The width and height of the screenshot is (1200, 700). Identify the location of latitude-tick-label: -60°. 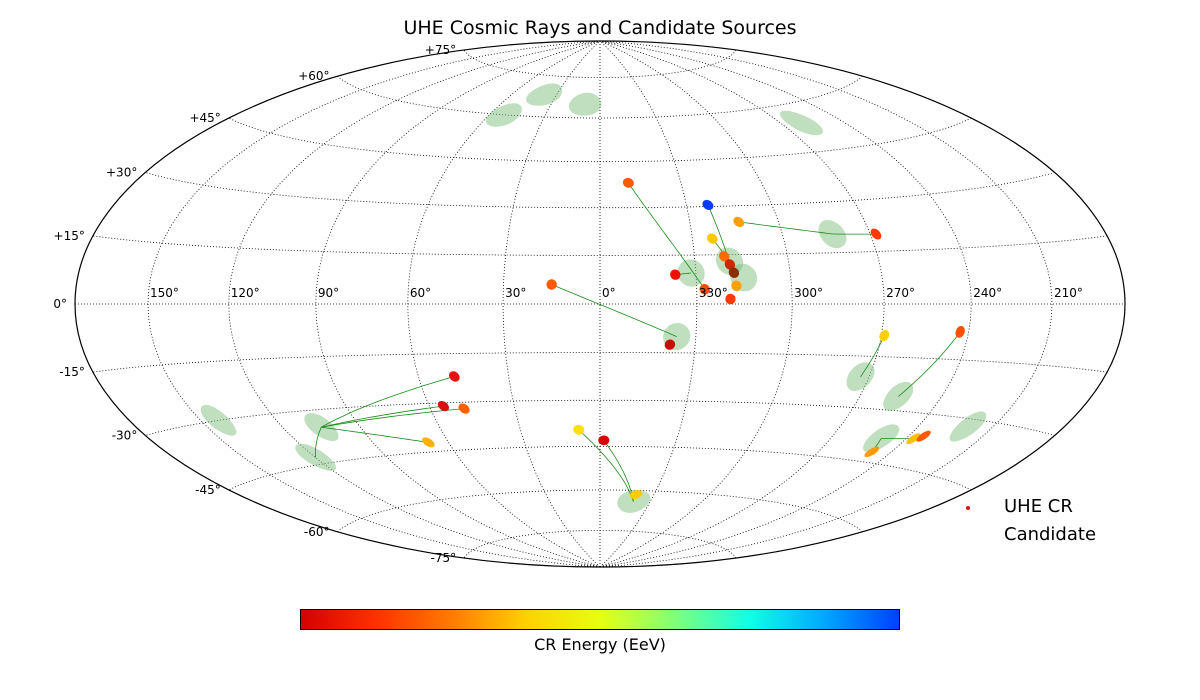
(317, 532).